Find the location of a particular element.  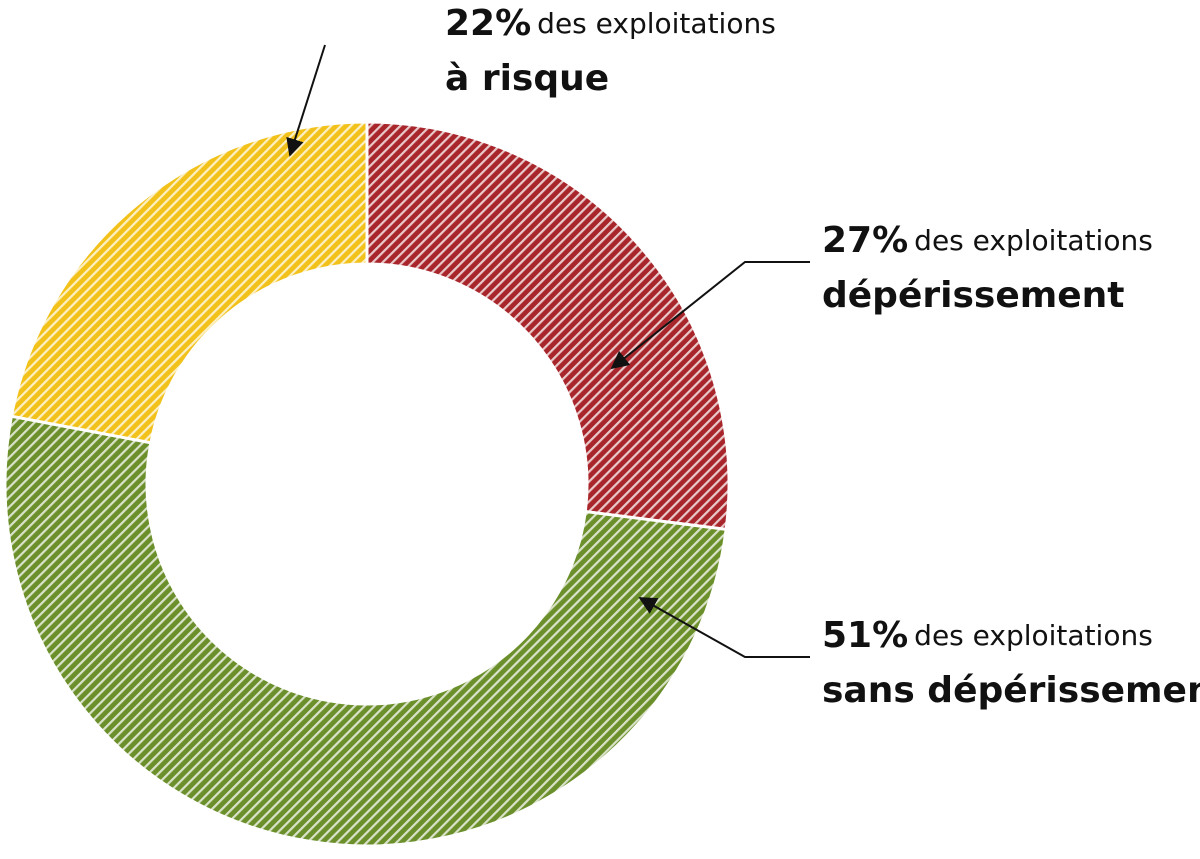

category-label: dépérissement is located at coordinates (973, 295).